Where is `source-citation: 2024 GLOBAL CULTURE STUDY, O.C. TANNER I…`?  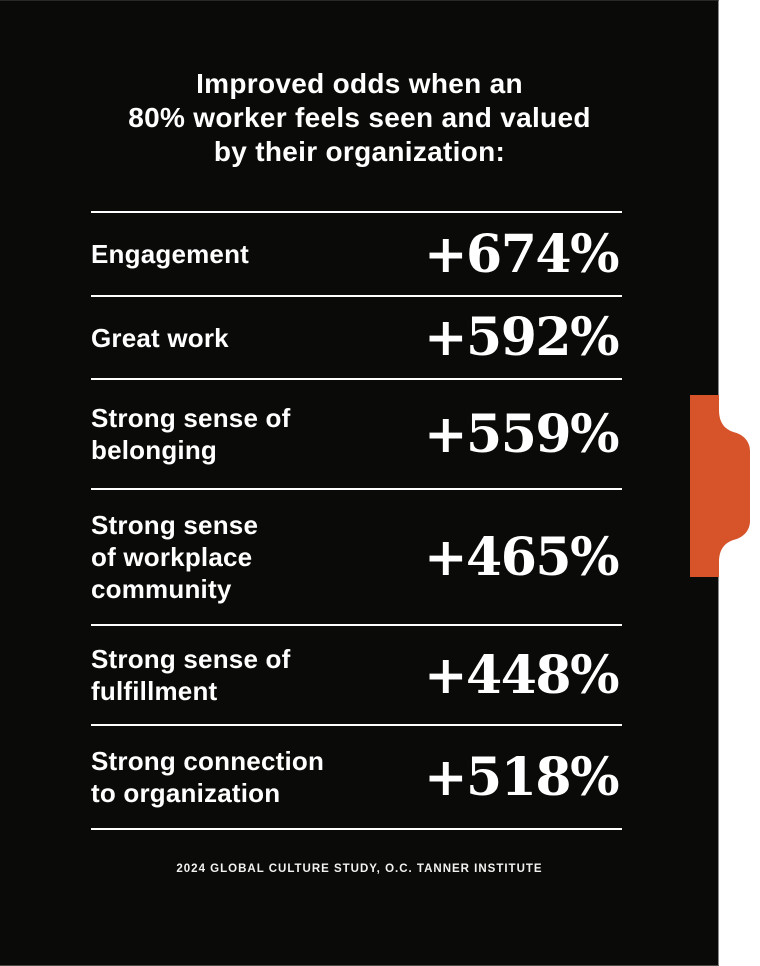 source-citation: 2024 GLOBAL CULTURE STUDY, O.C. TANNER I… is located at coordinates (359, 869).